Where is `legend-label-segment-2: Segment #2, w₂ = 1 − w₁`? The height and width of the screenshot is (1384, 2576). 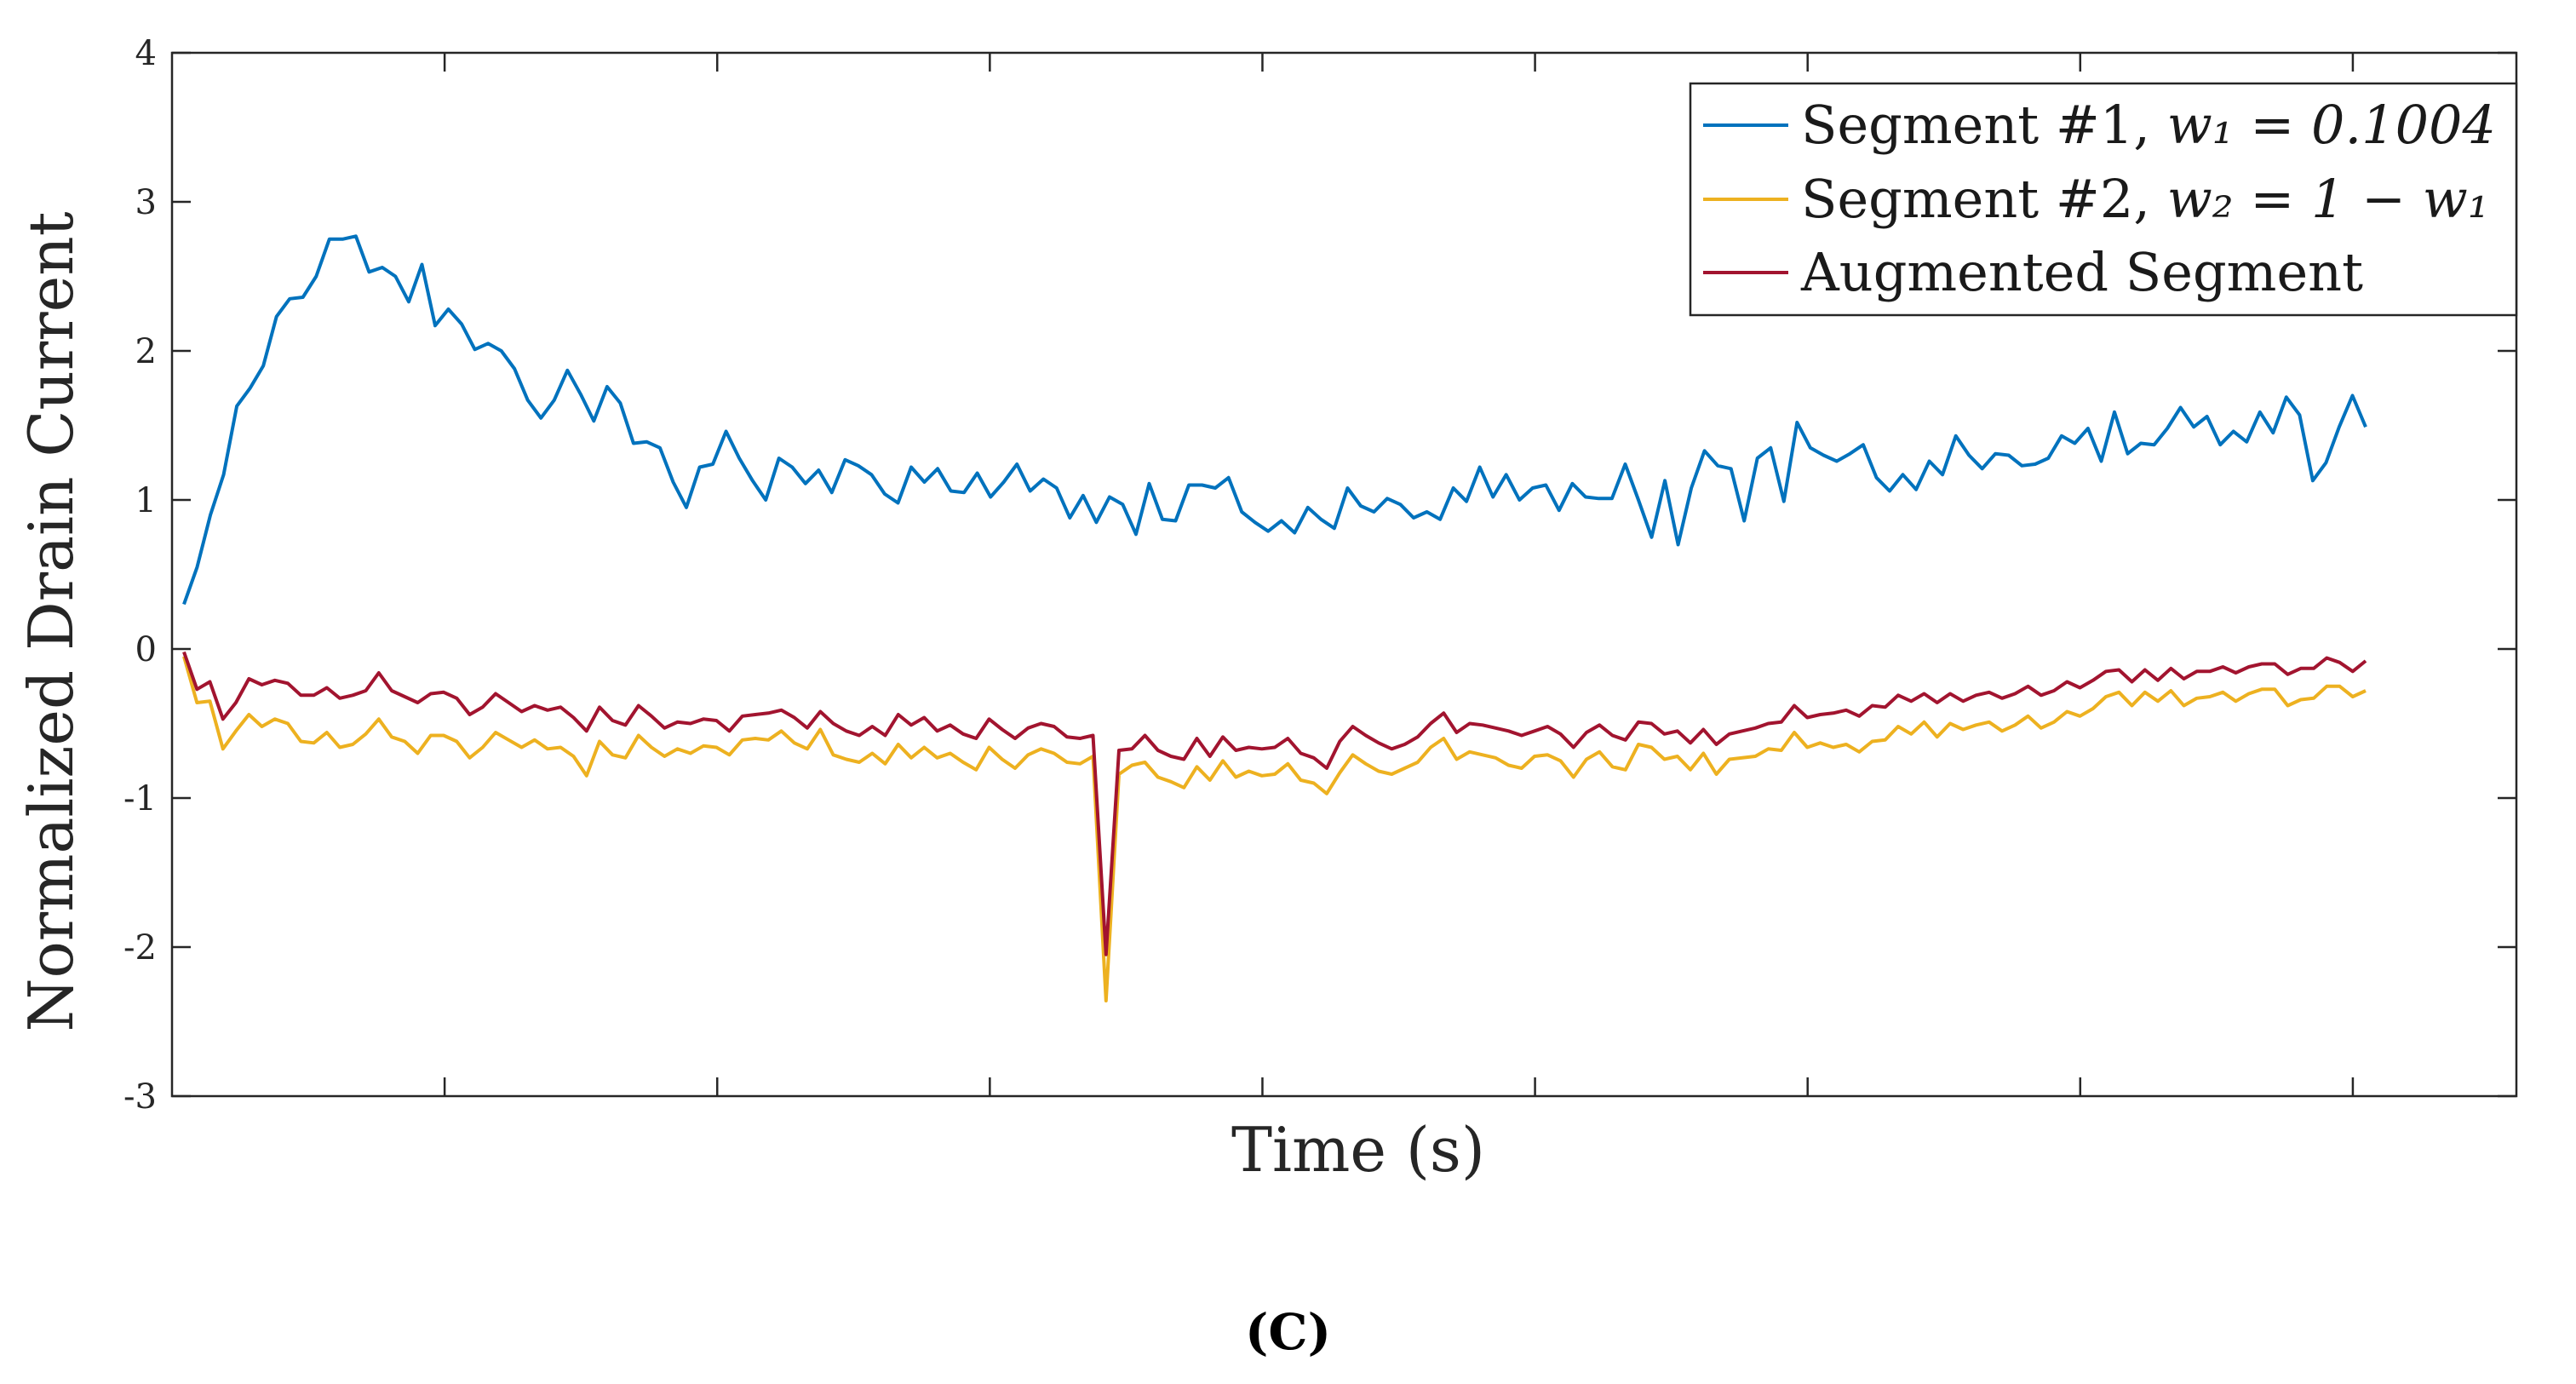 legend-label-segment-2: Segment #2, w₂ = 1 − w₁ is located at coordinates (2145, 199).